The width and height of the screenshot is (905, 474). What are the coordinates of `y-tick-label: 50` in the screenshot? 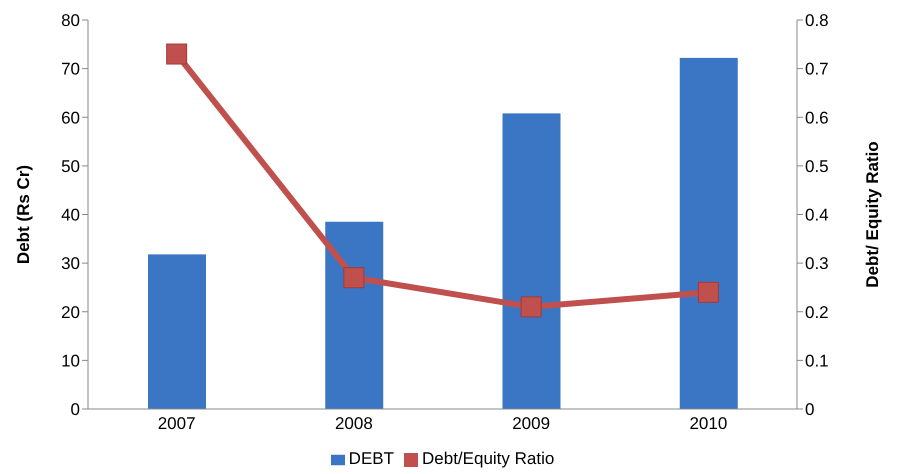 It's located at (70, 166).